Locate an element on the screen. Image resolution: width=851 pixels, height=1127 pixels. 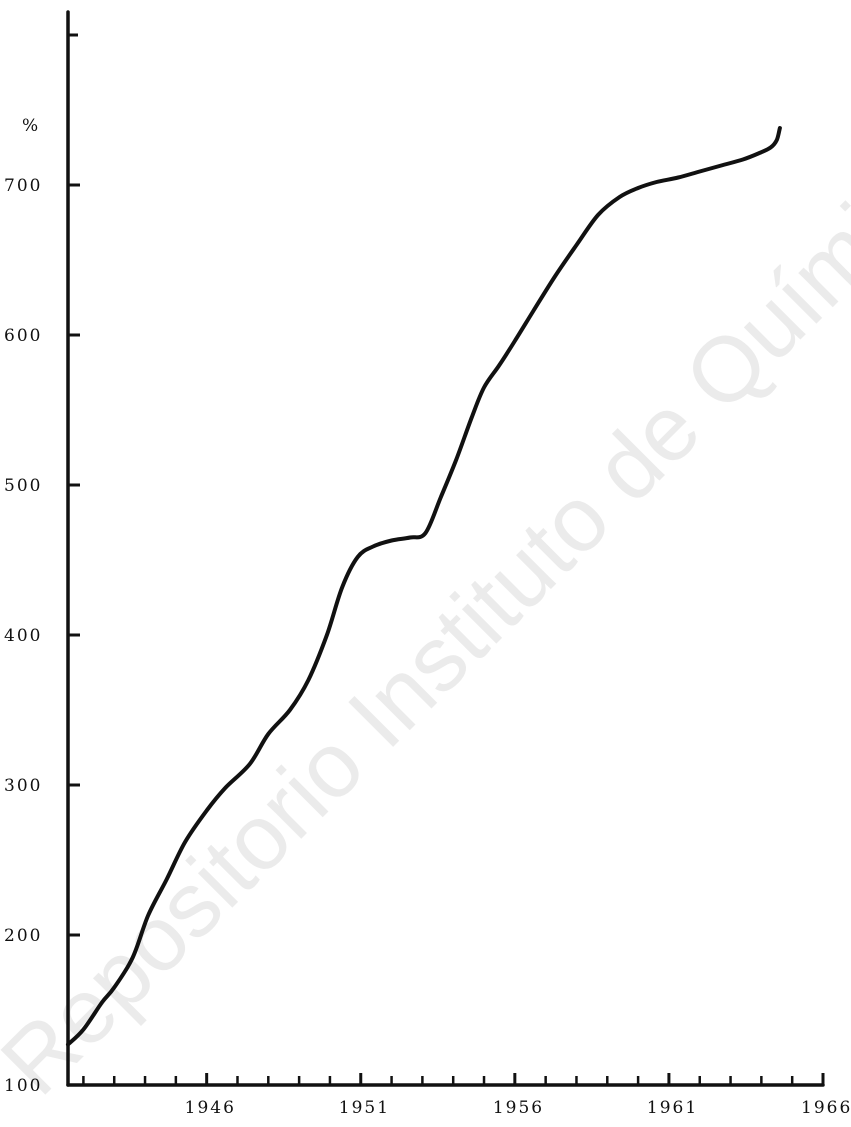
y-tick-label: 100 is located at coordinates (23, 1086).